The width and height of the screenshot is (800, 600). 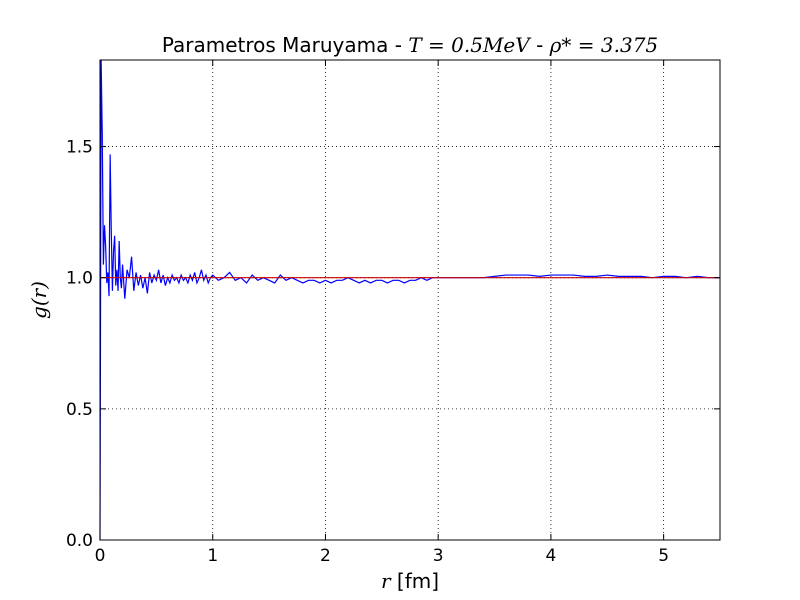 I want to click on x-axis-variable: r, so click(x=386, y=581).